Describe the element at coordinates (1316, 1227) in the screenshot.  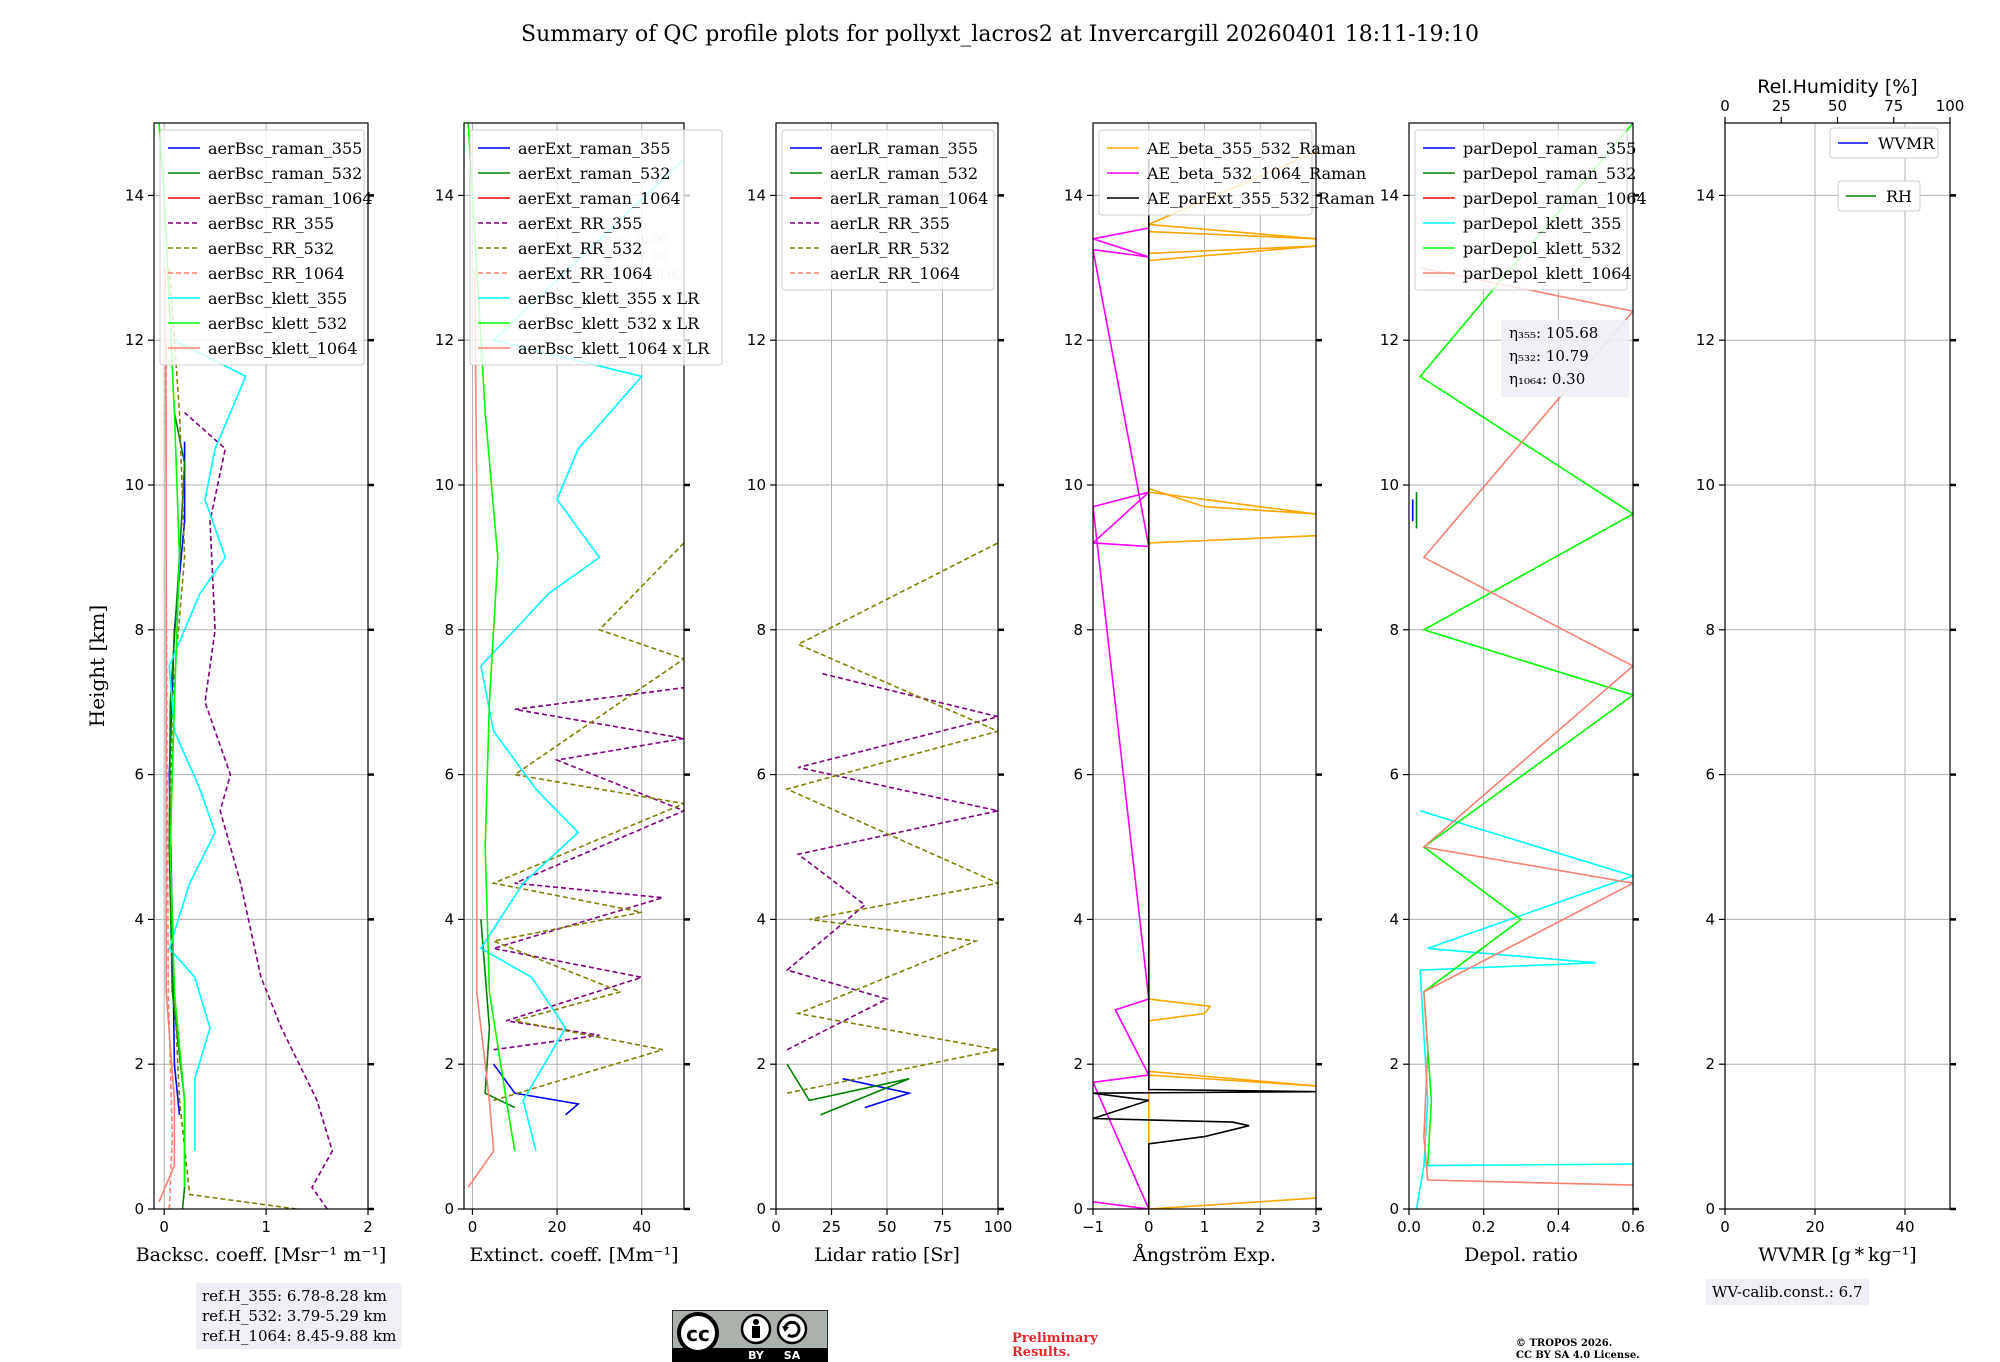
I see `x-tick-label: 3` at that location.